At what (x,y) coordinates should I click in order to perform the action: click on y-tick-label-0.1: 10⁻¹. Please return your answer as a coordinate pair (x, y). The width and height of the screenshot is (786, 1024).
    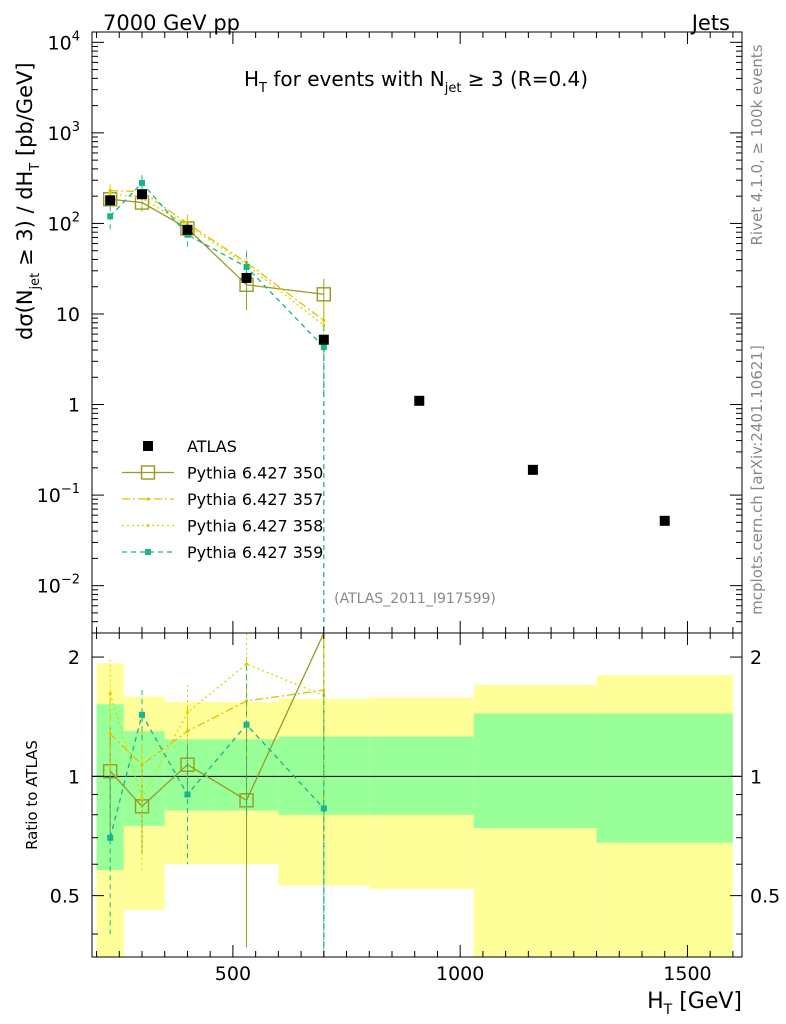
    Looking at the image, I should click on (58, 494).